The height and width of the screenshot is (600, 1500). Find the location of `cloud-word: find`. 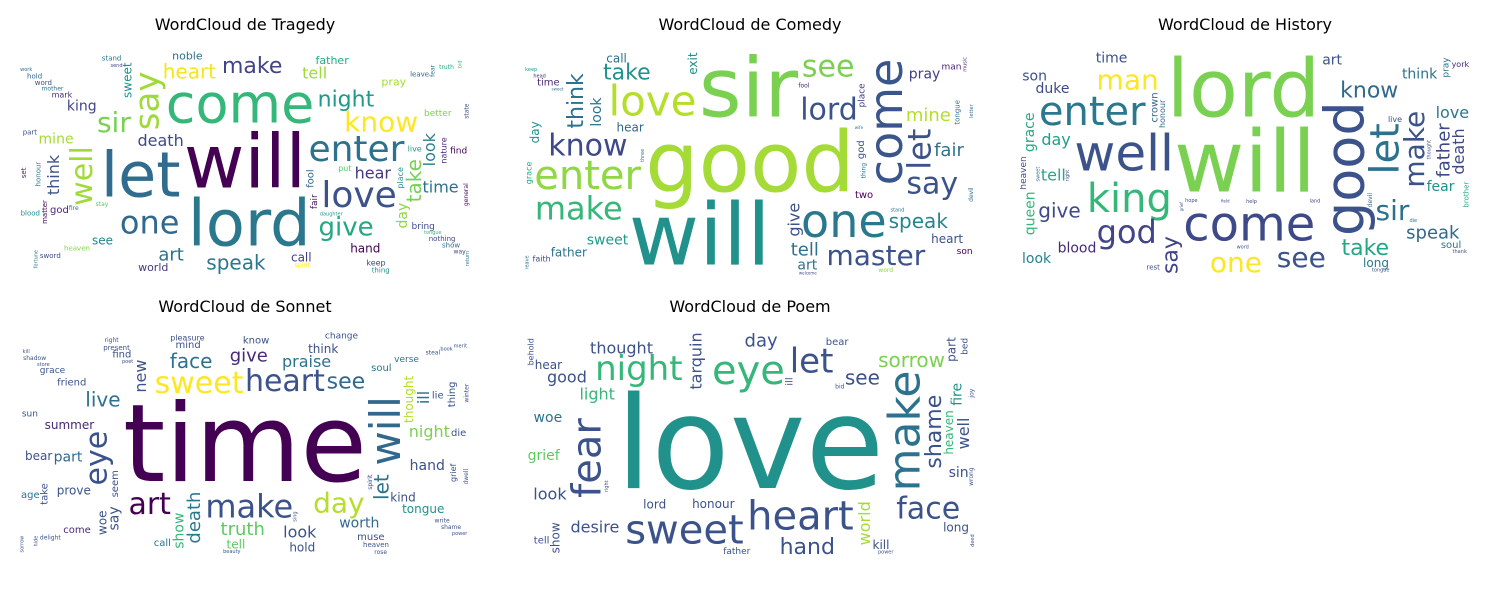

cloud-word: find is located at coordinates (458, 151).